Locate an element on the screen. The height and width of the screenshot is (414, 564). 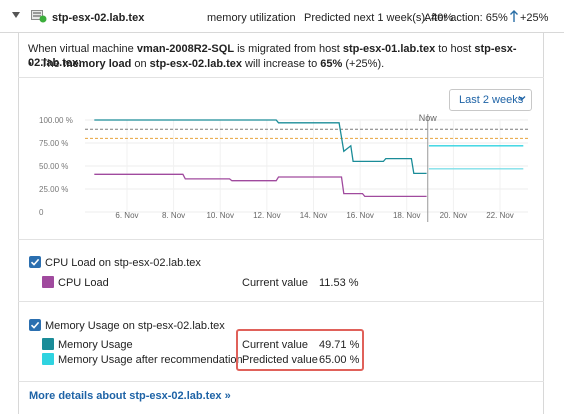
cpu-current-value: 11.53 % is located at coordinates (339, 283).